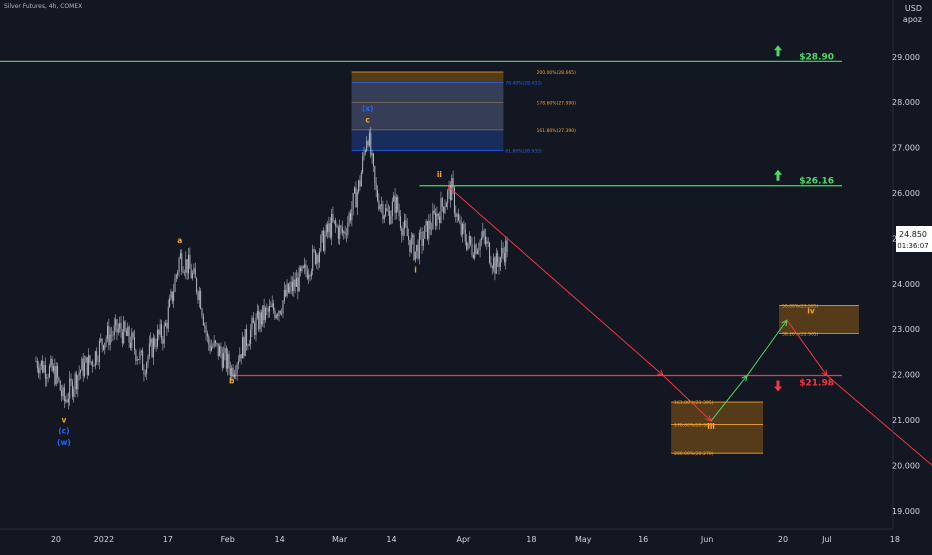  What do you see at coordinates (816, 384) in the screenshot?
I see `level-label-2: $21.98` at bounding box center [816, 384].